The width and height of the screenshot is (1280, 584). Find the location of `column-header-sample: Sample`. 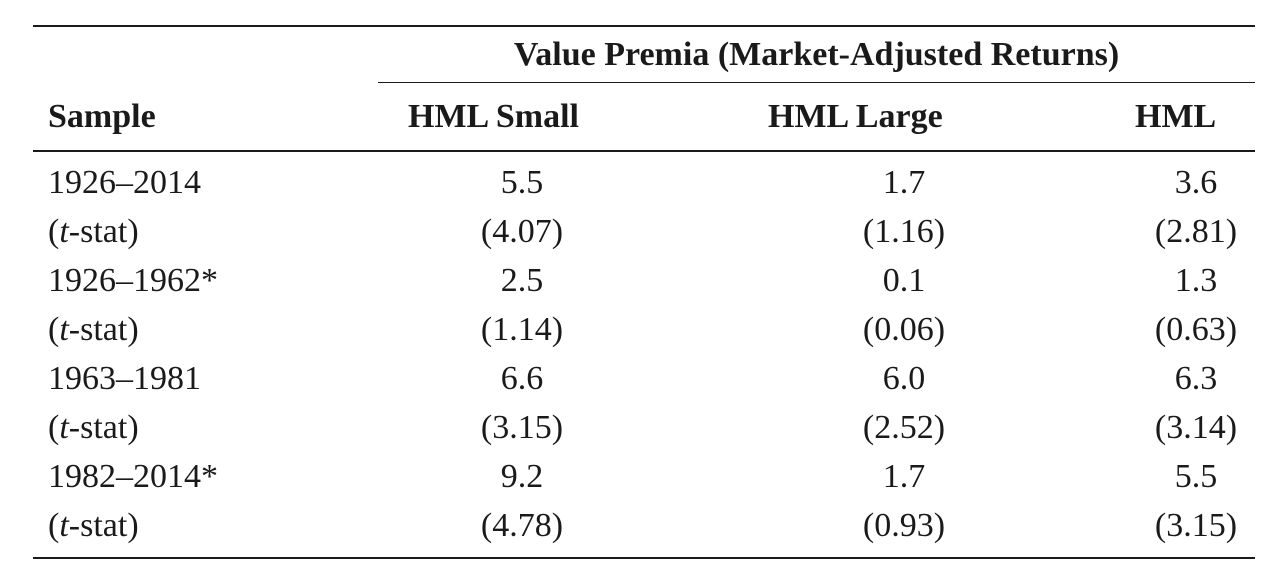

column-header-sample: Sample is located at coordinates (102, 116).